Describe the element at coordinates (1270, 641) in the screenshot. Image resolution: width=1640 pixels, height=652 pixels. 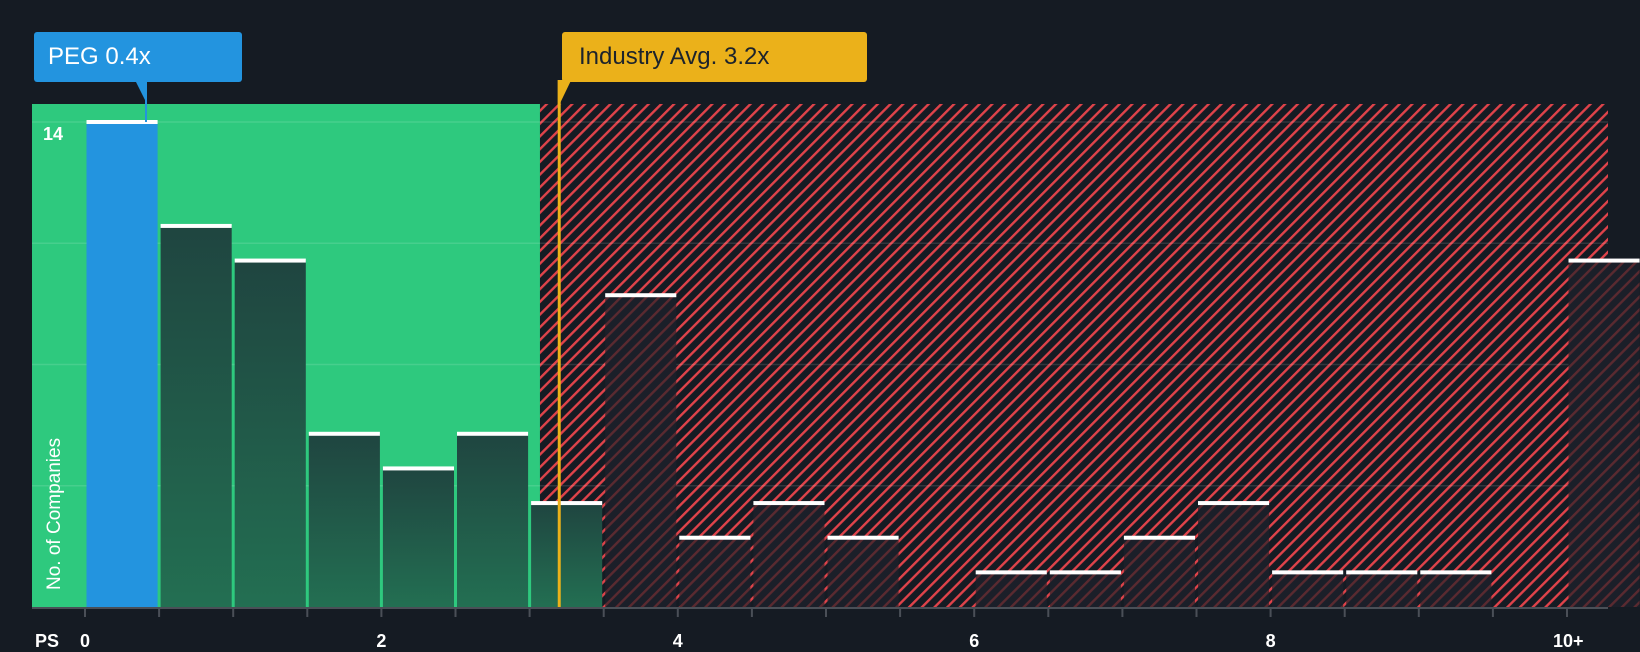
I see `x-tick-label: 8` at that location.